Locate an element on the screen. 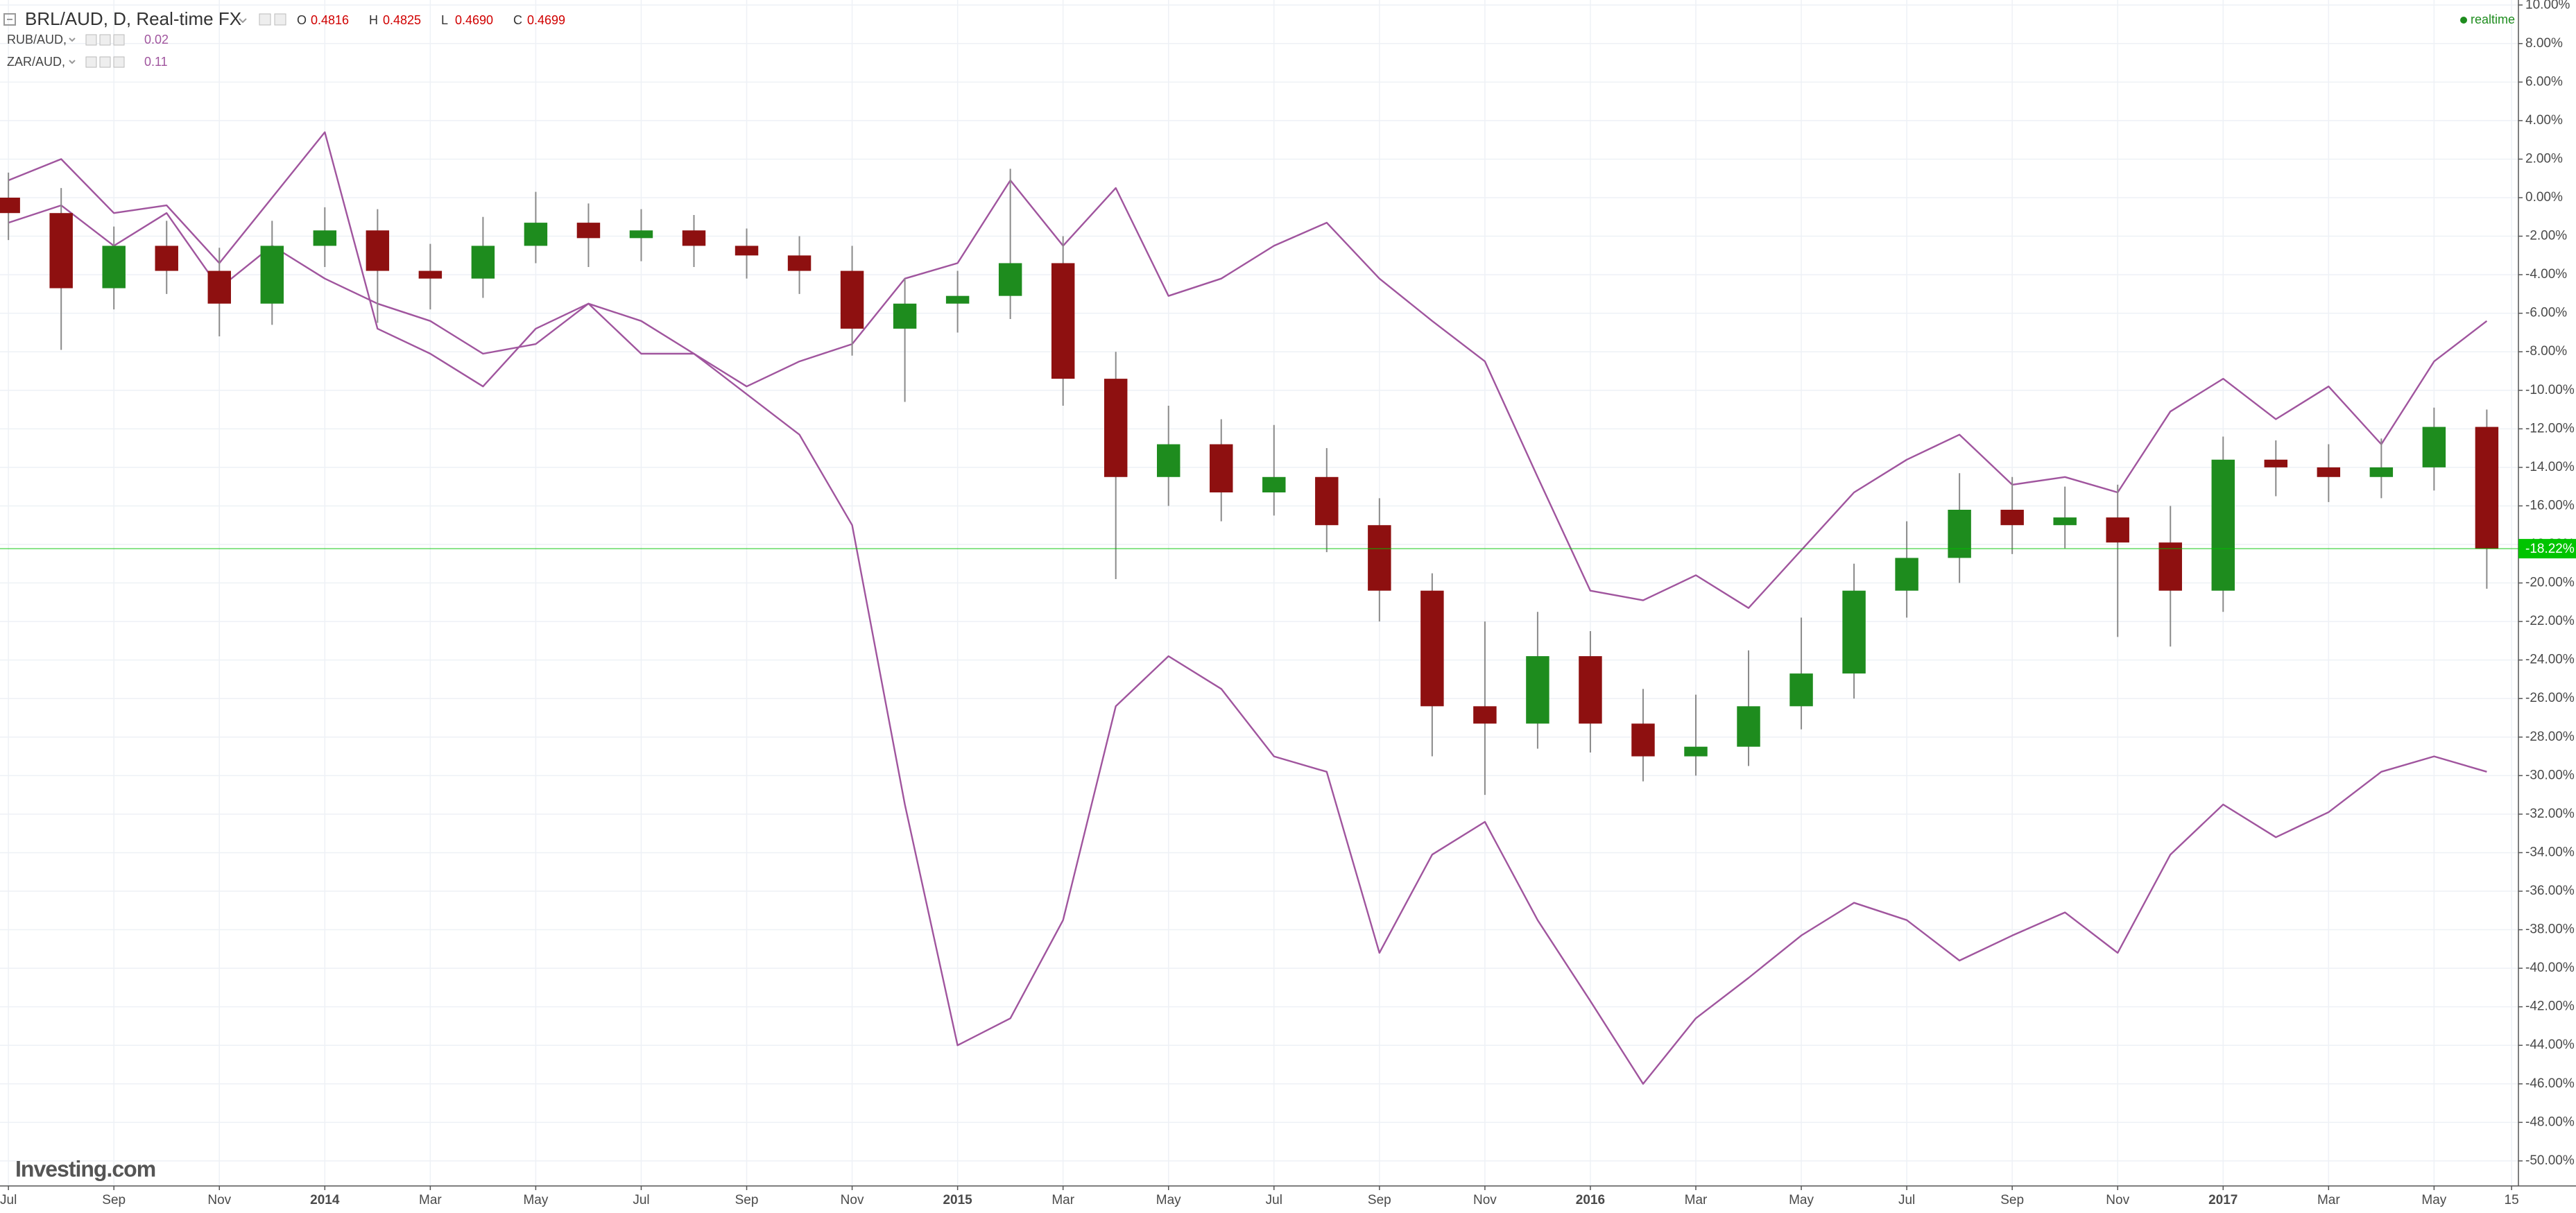  y-tick-label: -6.00% is located at coordinates (2546, 313).